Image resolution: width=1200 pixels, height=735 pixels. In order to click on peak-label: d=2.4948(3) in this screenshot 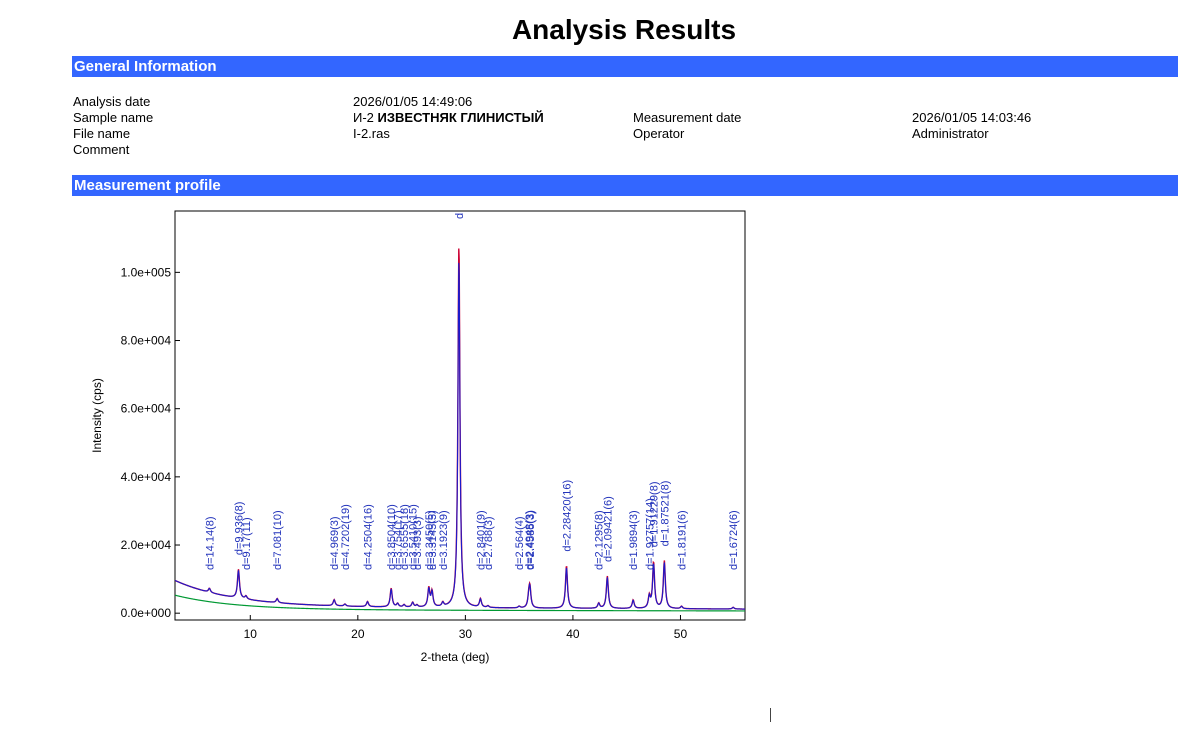, I will do `click(530, 540)`.